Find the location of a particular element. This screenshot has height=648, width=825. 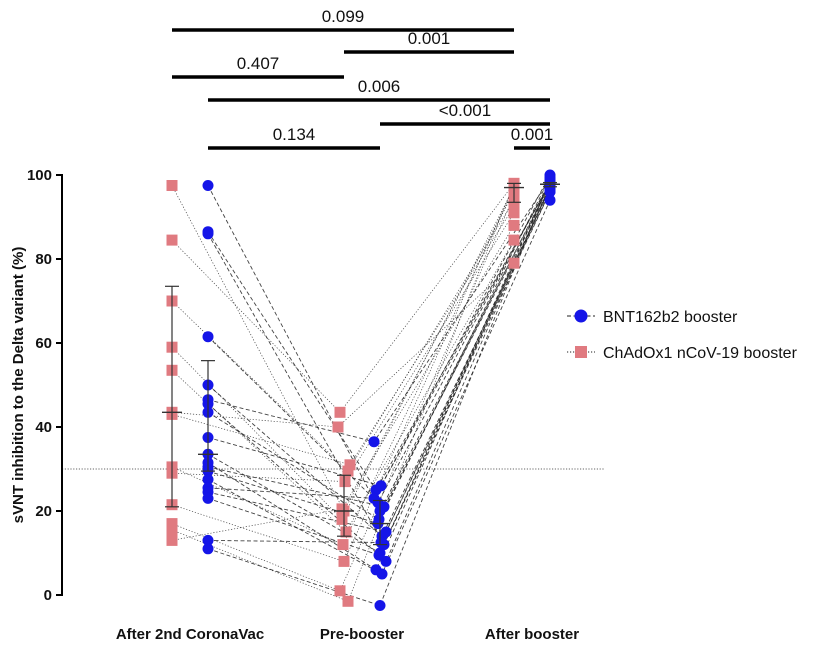

legend-marker-square is located at coordinates (581, 352).